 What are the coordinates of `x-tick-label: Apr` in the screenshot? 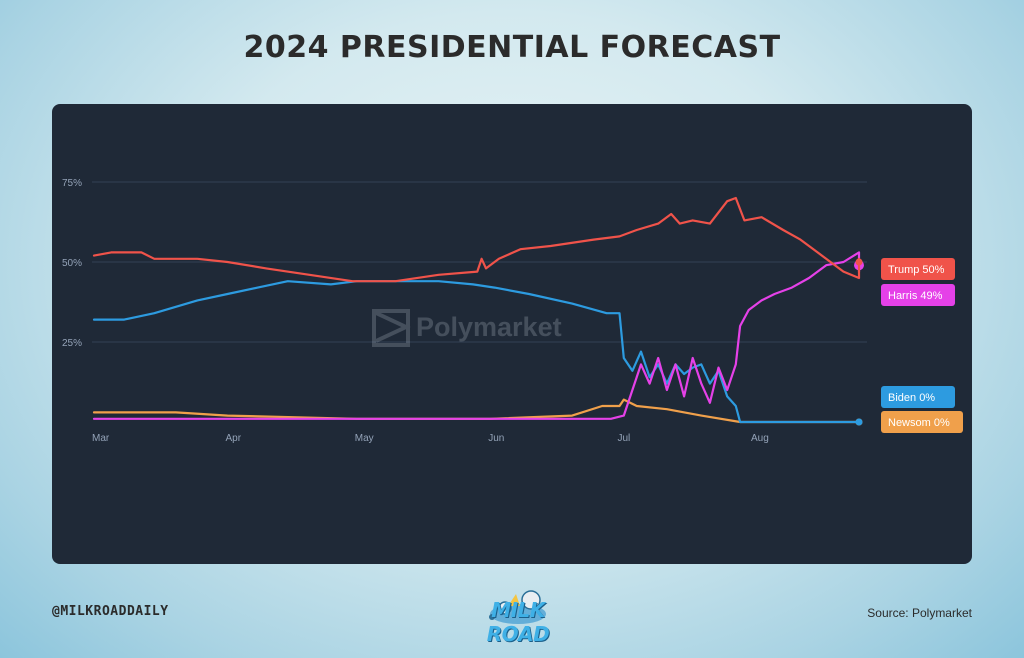 It's located at (234, 438).